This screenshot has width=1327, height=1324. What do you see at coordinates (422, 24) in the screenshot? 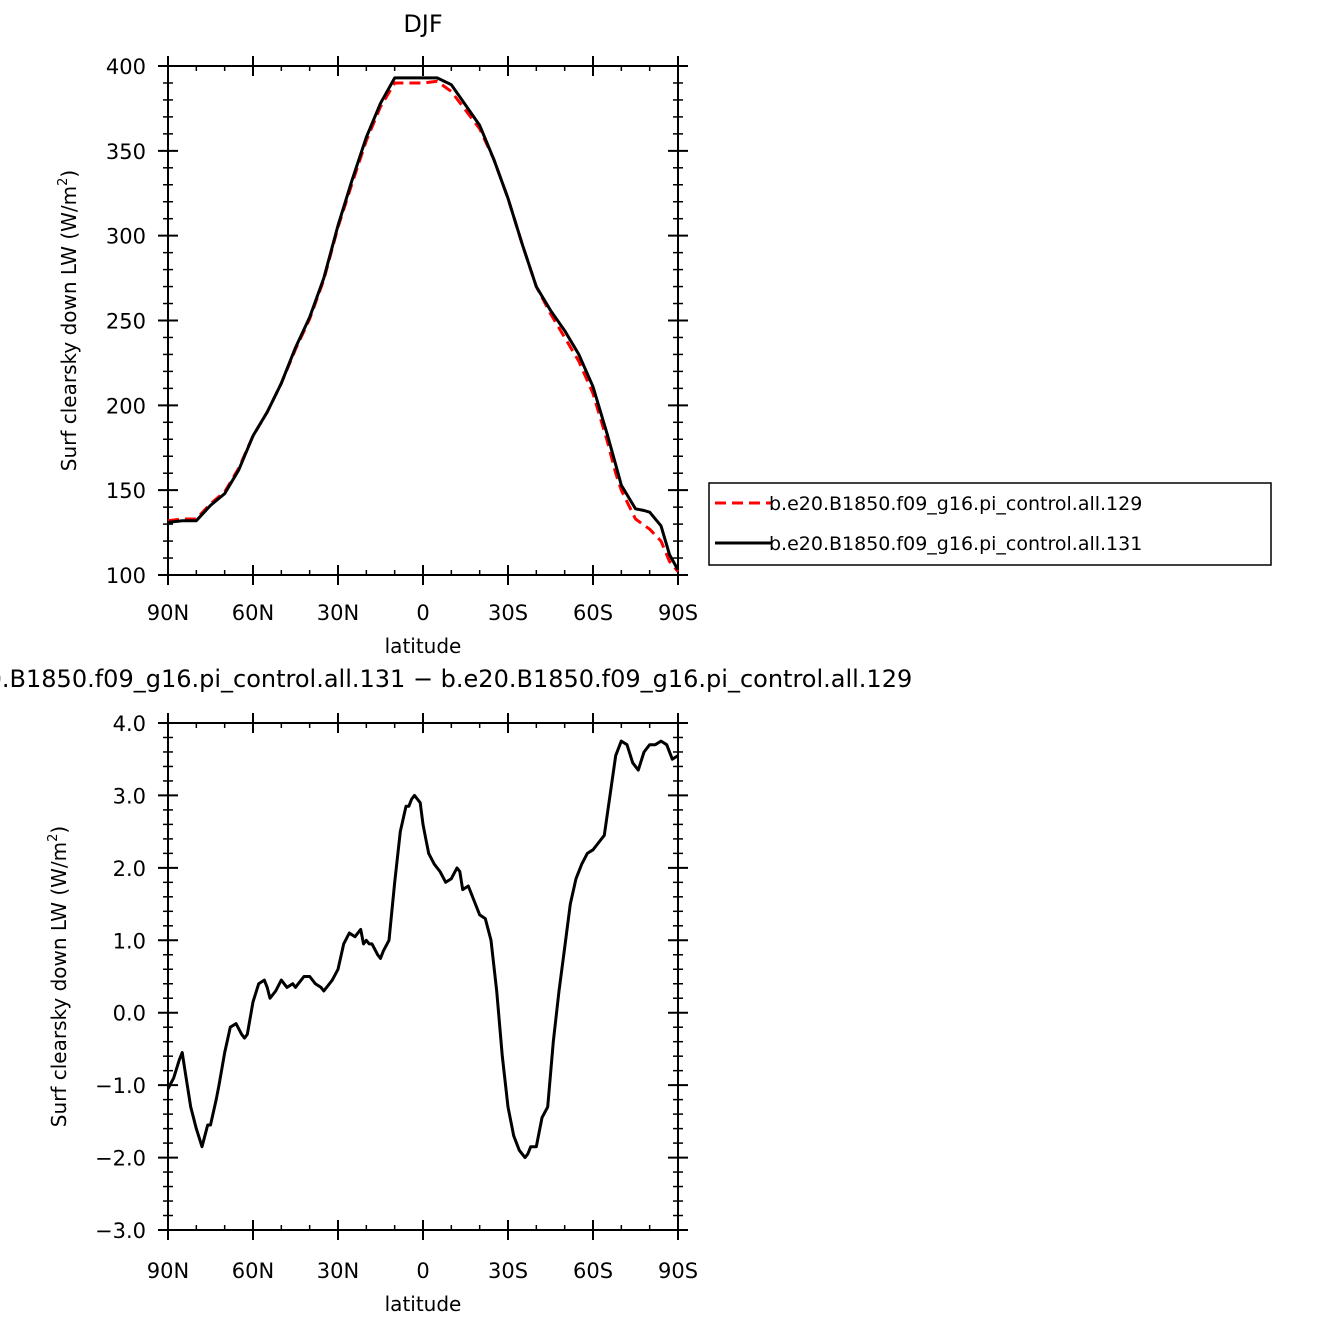
I see `chart-title: DJF` at bounding box center [422, 24].